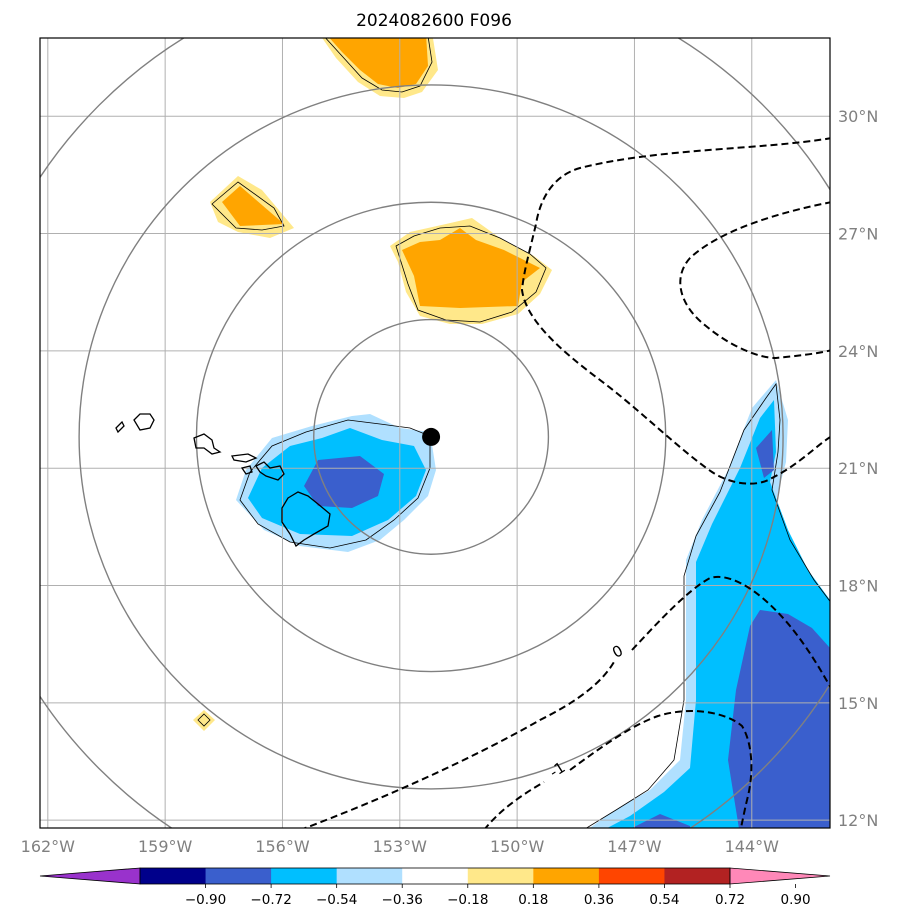 This screenshot has width=900, height=924. Describe the element at coordinates (858, 234) in the screenshot. I see `lat-tick-label-5: 27°N` at that location.